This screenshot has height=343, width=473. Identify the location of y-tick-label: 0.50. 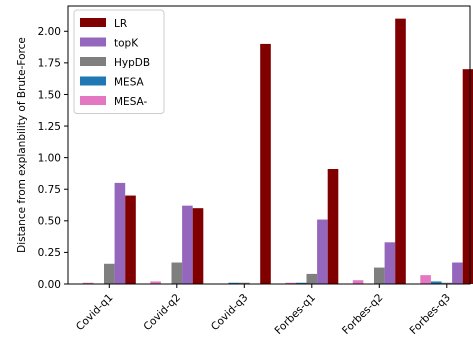
(49, 222).